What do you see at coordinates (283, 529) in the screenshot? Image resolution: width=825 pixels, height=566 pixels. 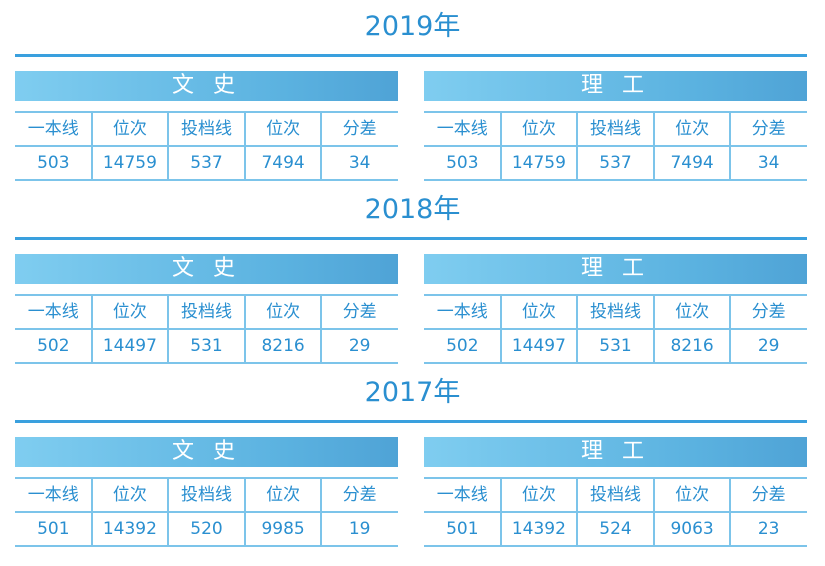 I see `value-cell: 9985` at bounding box center [283, 529].